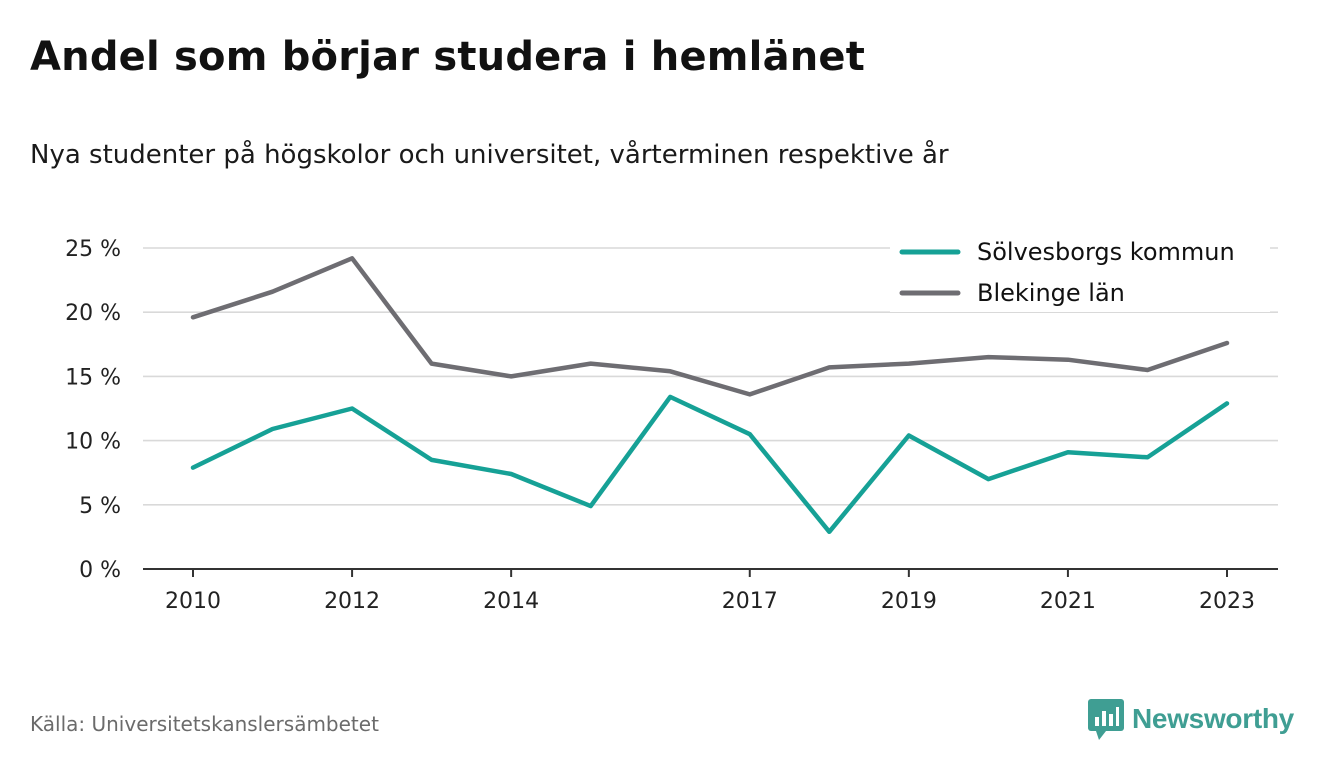  I want to click on x-tick-label: 2021, so click(1068, 601).